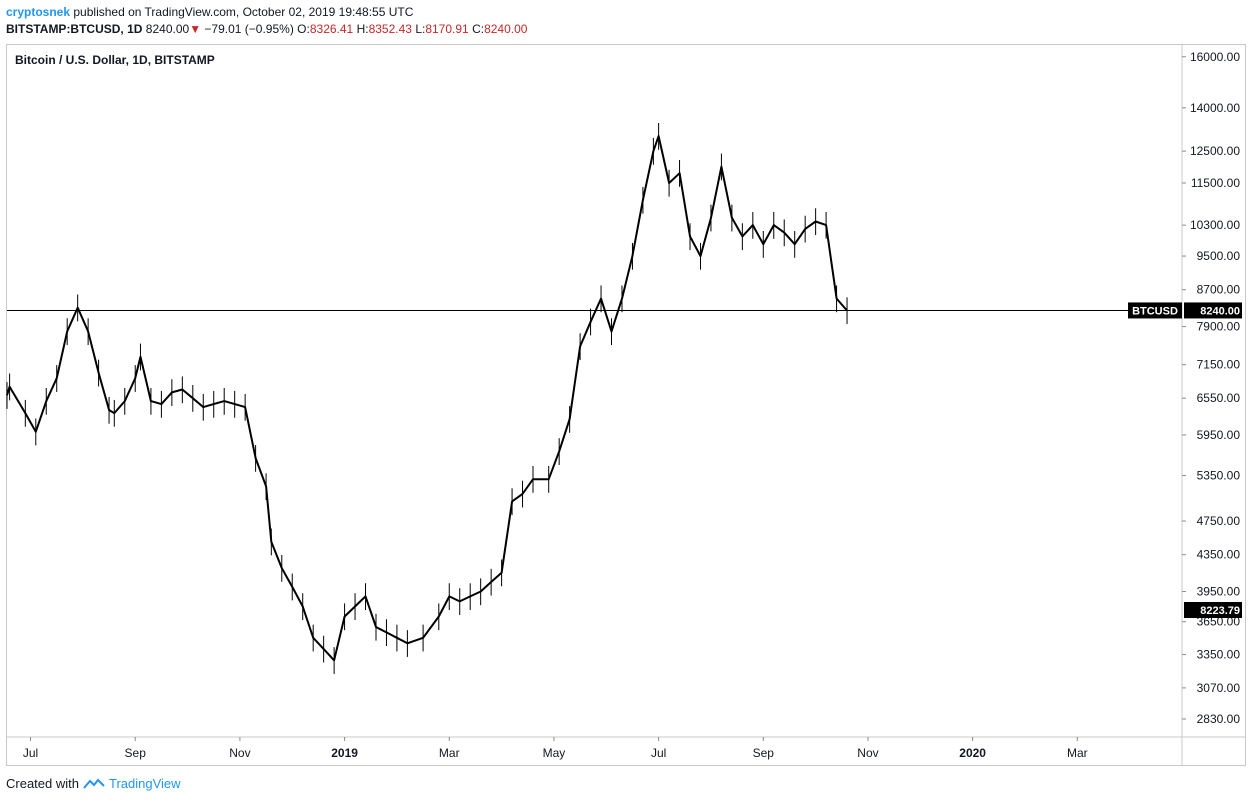  I want to click on y-tick-label: 14000.00, so click(1215, 108).